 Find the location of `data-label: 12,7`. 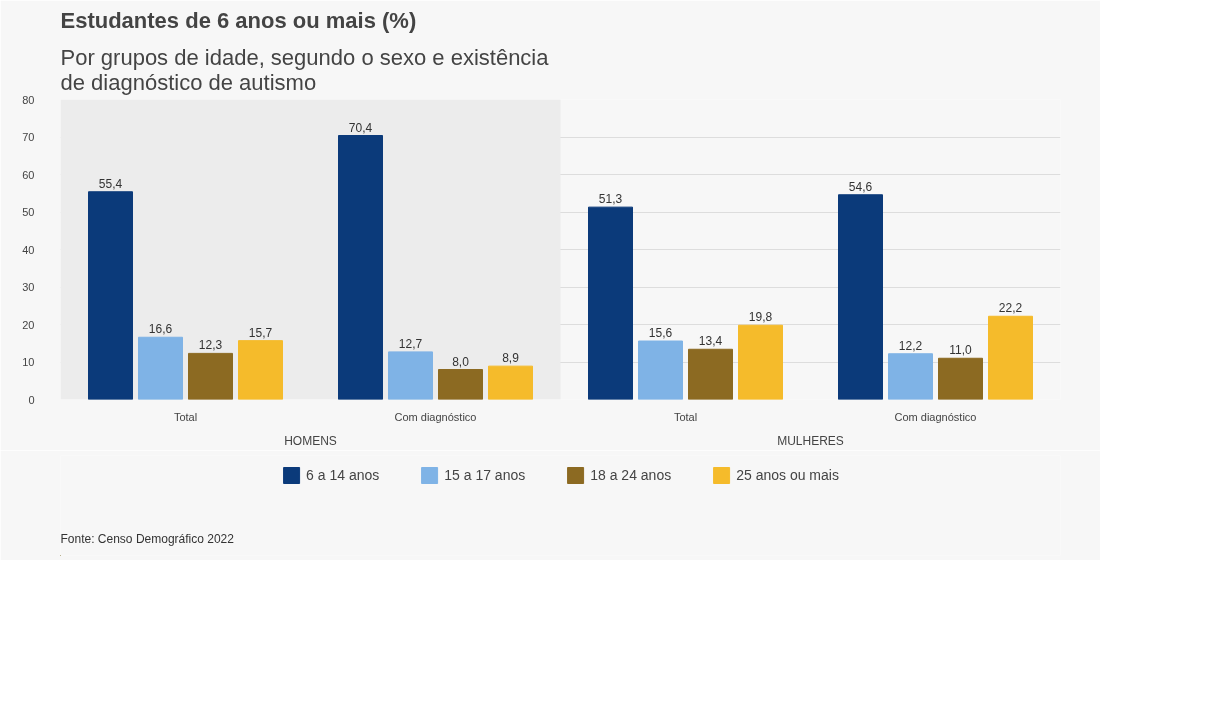

data-label: 12,7 is located at coordinates (410, 343).